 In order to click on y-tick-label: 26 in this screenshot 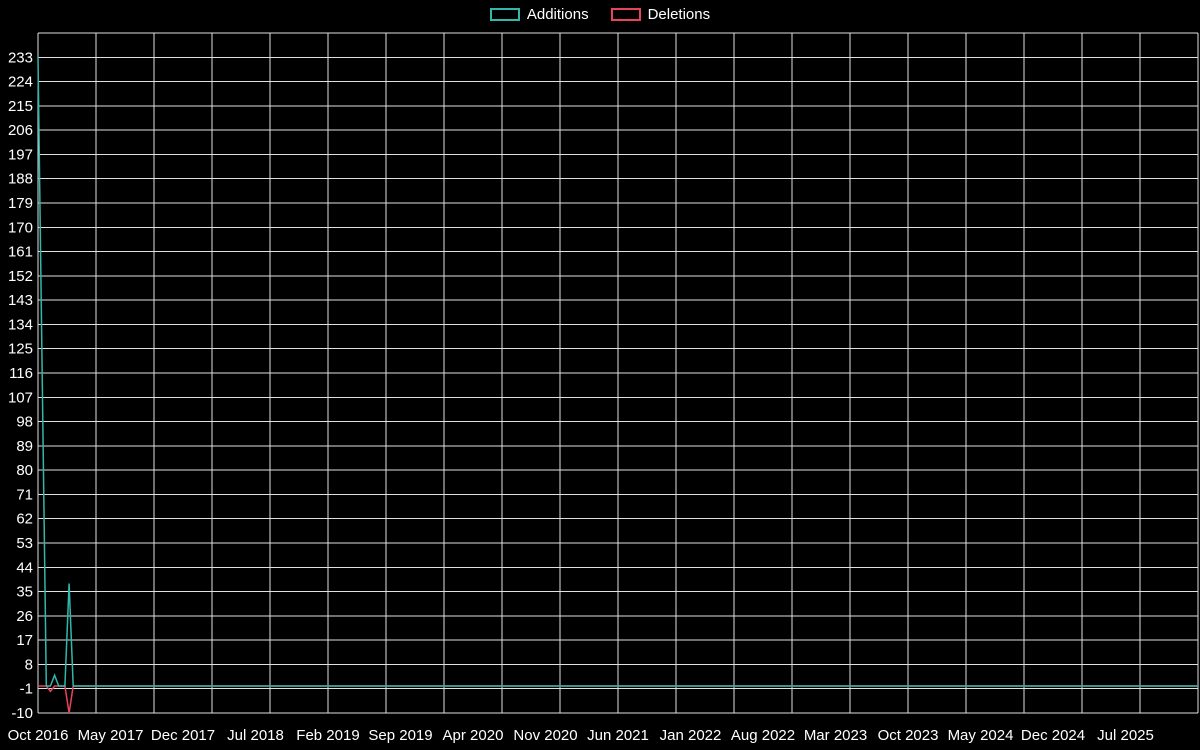, I will do `click(24, 616)`.